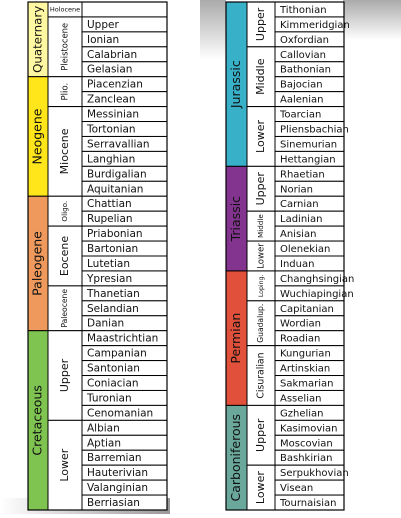 This screenshot has width=401, height=518. I want to click on age-label: Coniacian, so click(113, 384).